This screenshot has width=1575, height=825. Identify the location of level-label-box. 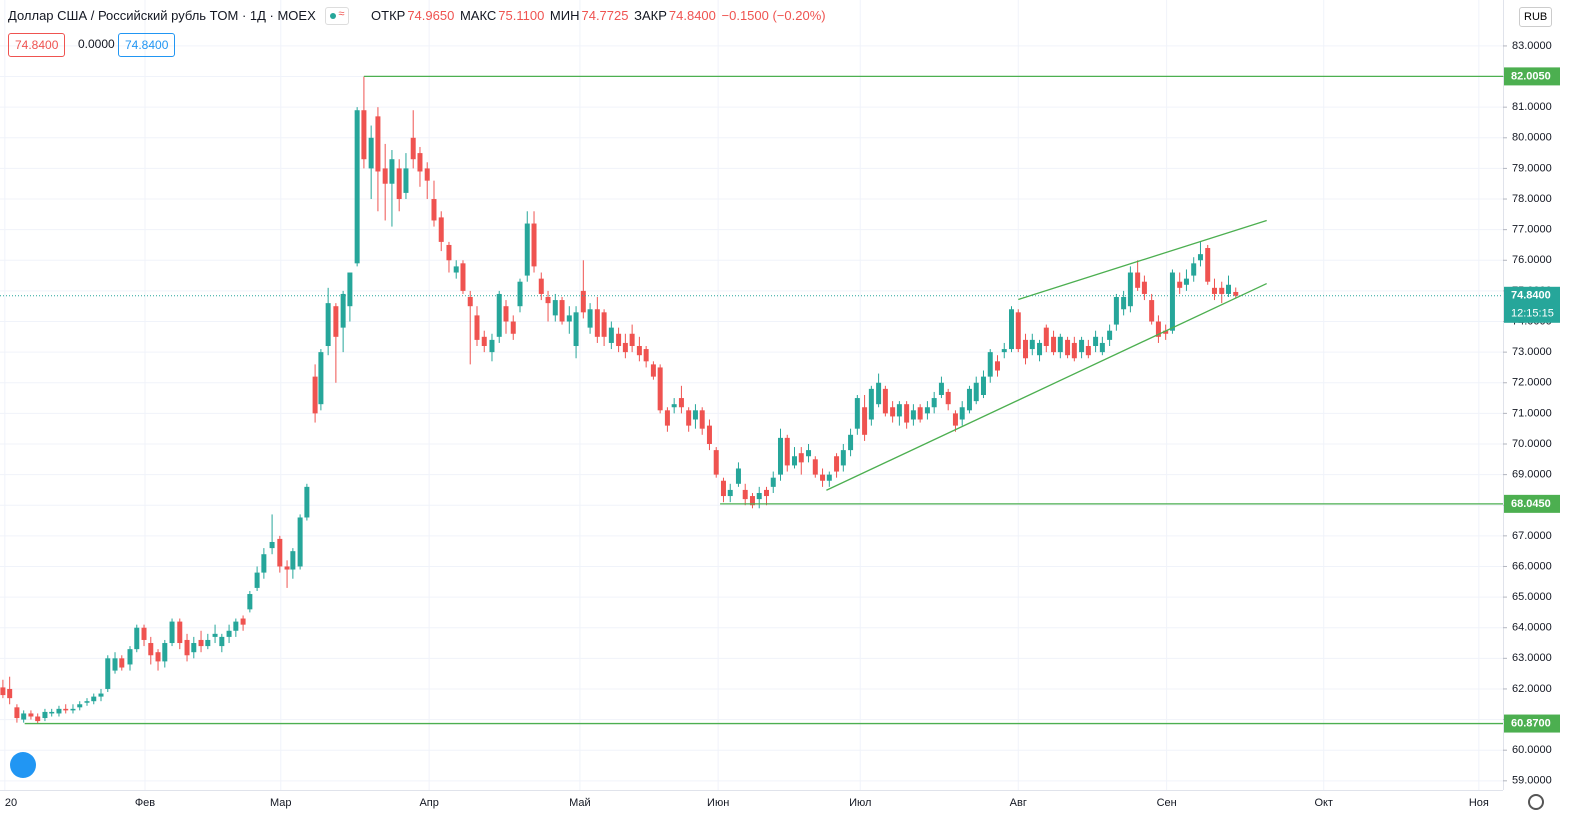
(1532, 503).